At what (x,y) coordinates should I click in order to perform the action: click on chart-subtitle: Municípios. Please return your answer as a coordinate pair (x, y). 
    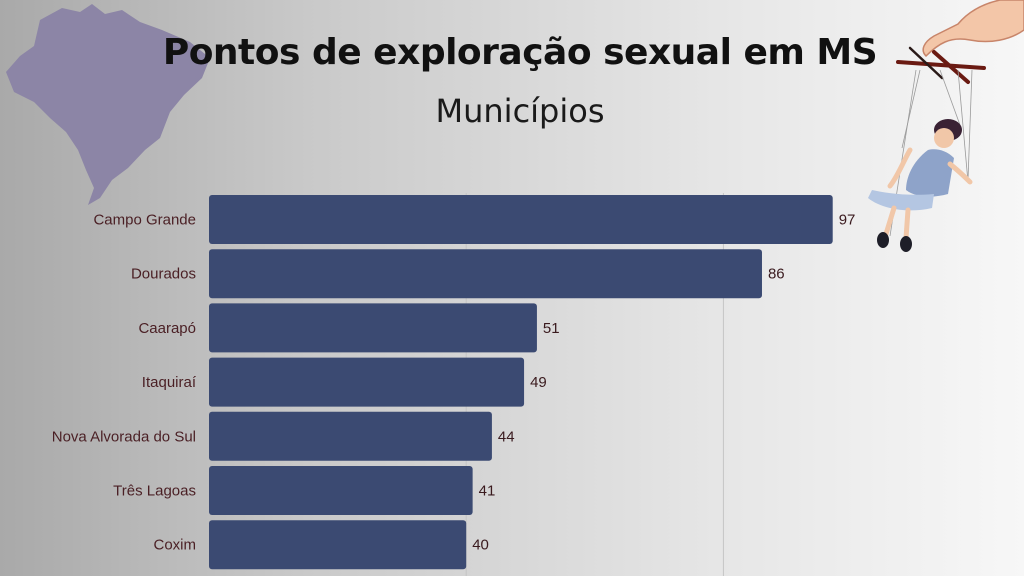
    Looking at the image, I should click on (520, 111).